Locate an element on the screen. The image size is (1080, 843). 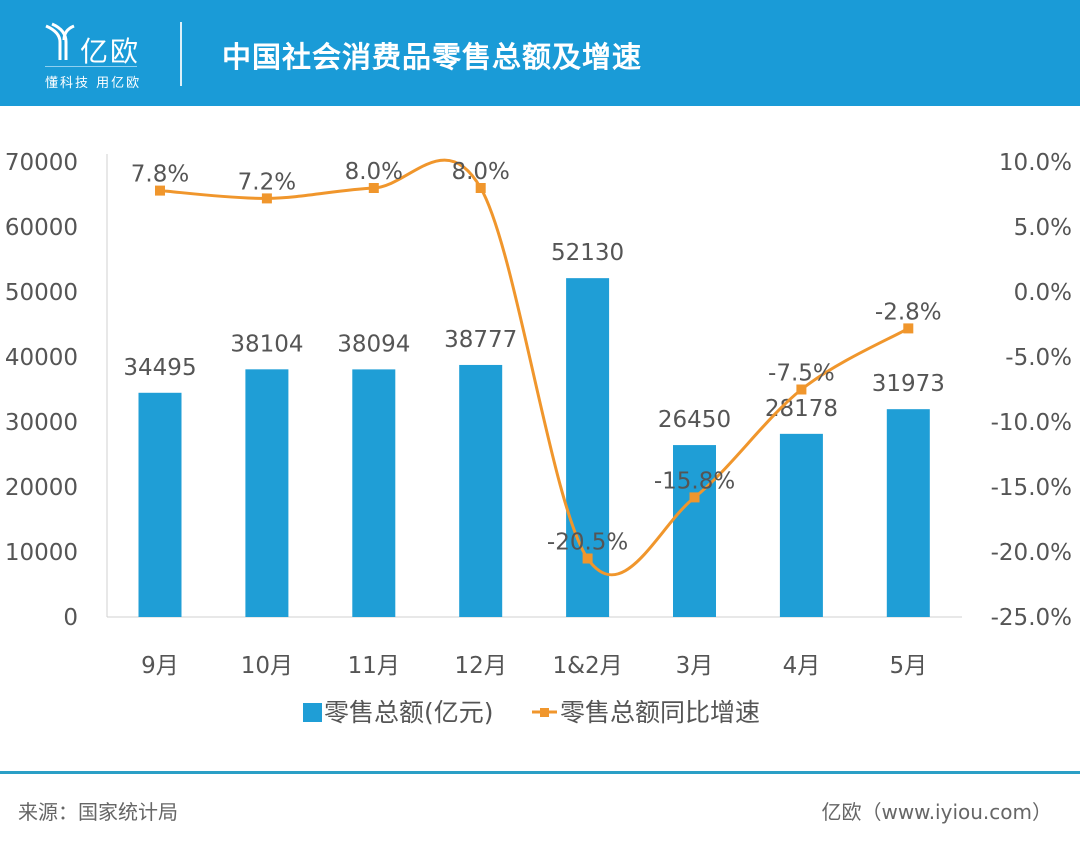
brand-note: 亿欧（www.iyiou.com） is located at coordinates (936, 812).